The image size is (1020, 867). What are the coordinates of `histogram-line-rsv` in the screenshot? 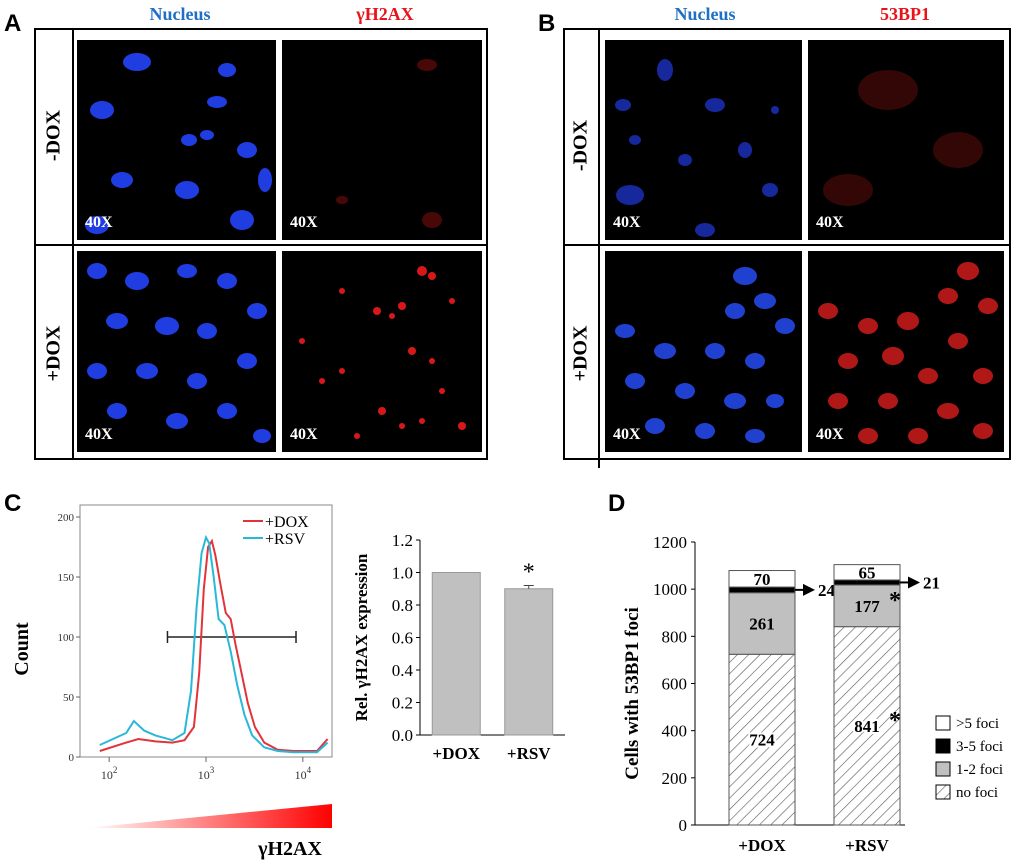 It's located at (214, 644).